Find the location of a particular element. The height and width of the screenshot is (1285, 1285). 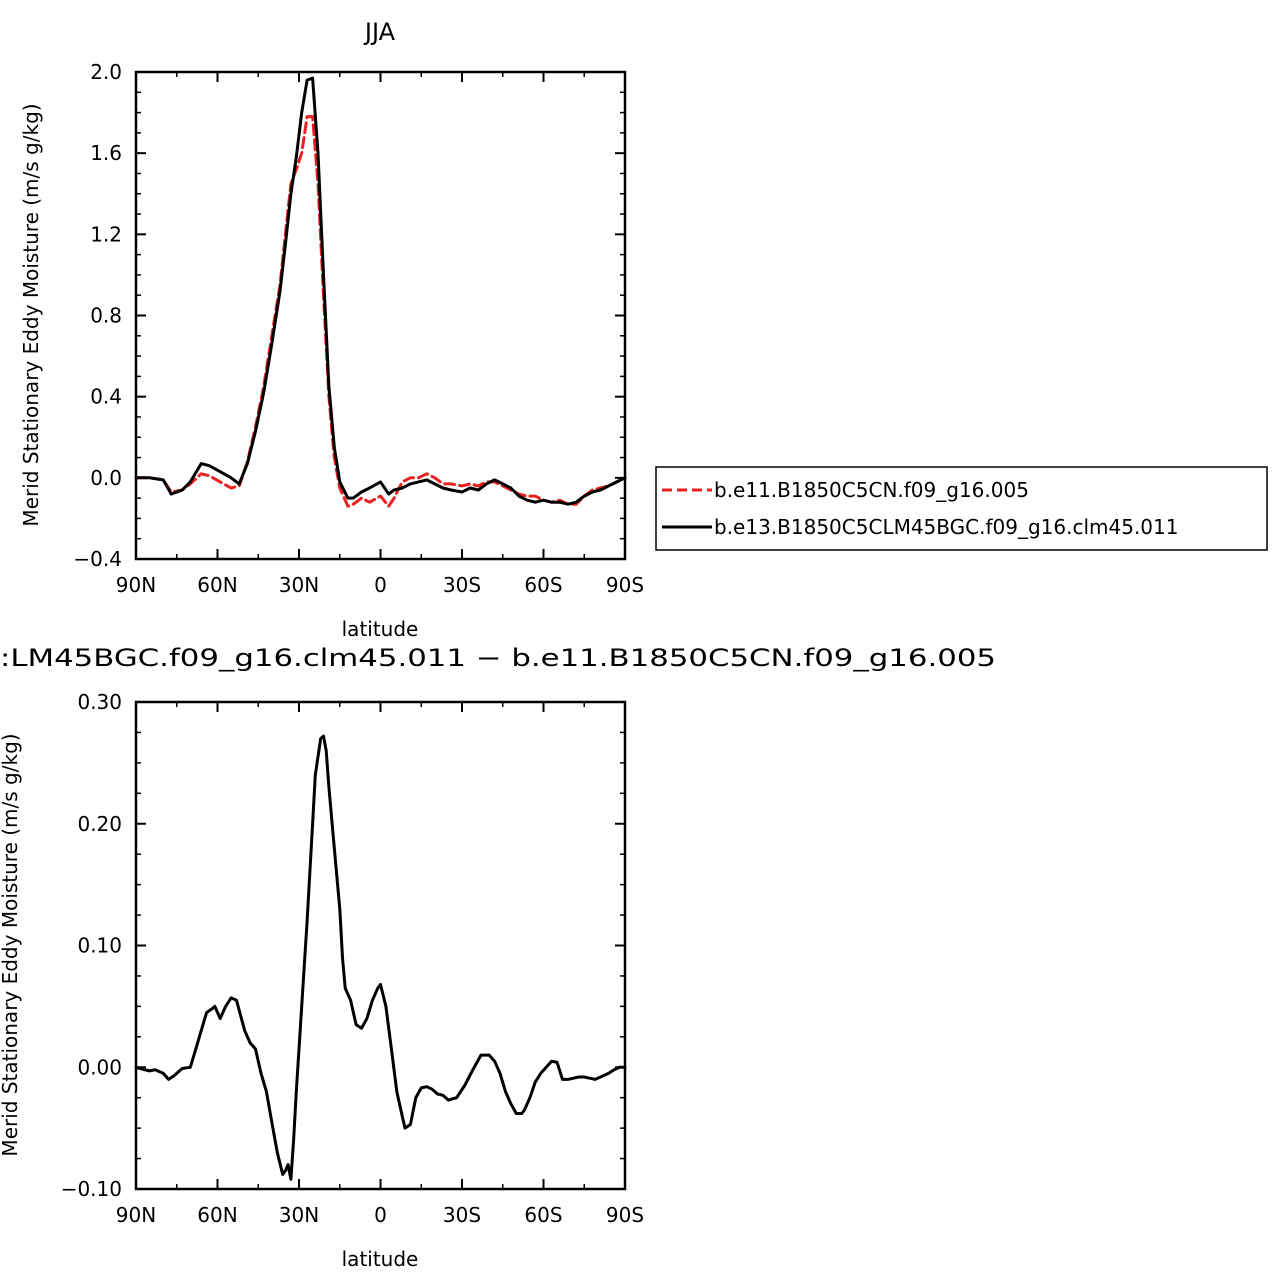

bottom-x-axis-label: latitude is located at coordinates (380, 1259).